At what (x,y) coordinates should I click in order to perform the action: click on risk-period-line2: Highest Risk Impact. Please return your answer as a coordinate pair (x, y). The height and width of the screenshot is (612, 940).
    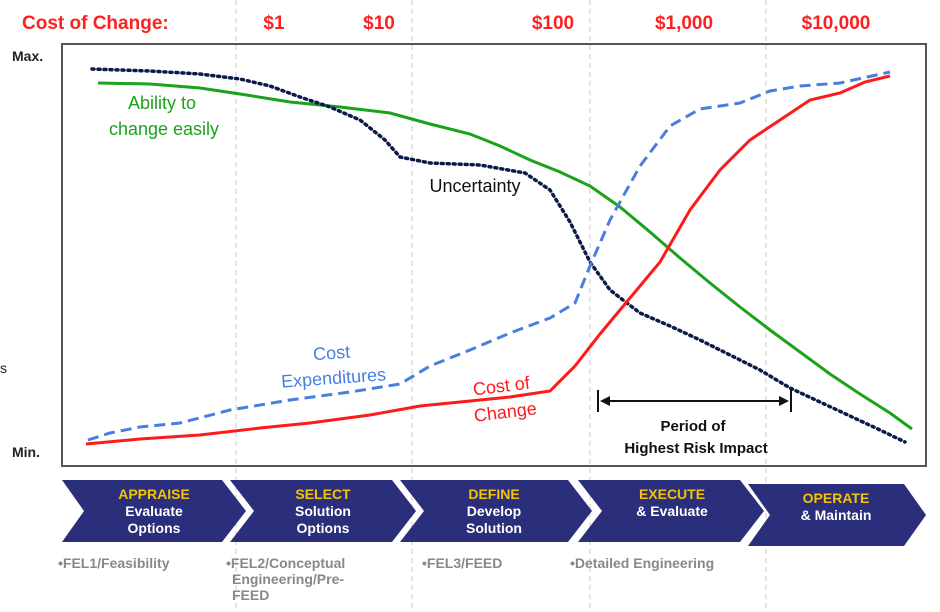
    Looking at the image, I should click on (695, 448).